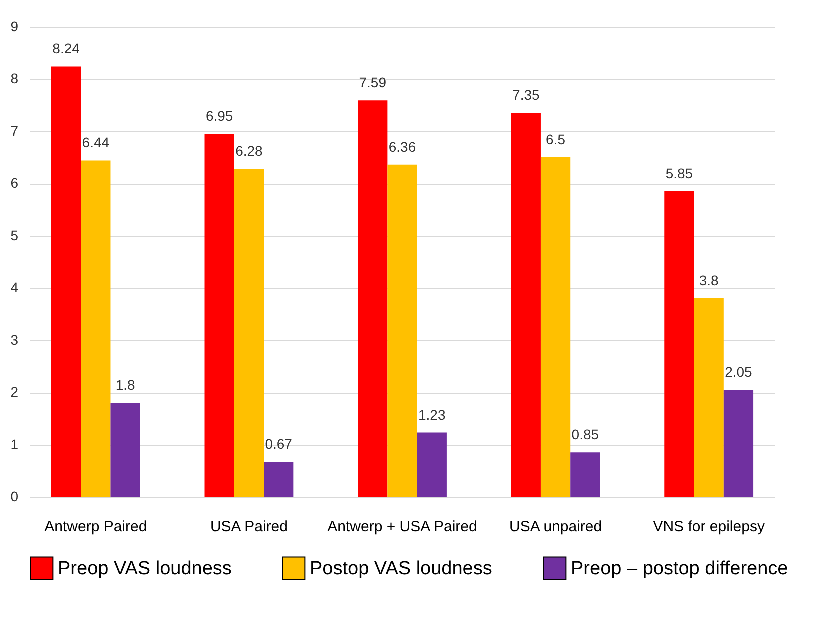  What do you see at coordinates (14, 288) in the screenshot?
I see `y-tick-label: 4` at bounding box center [14, 288].